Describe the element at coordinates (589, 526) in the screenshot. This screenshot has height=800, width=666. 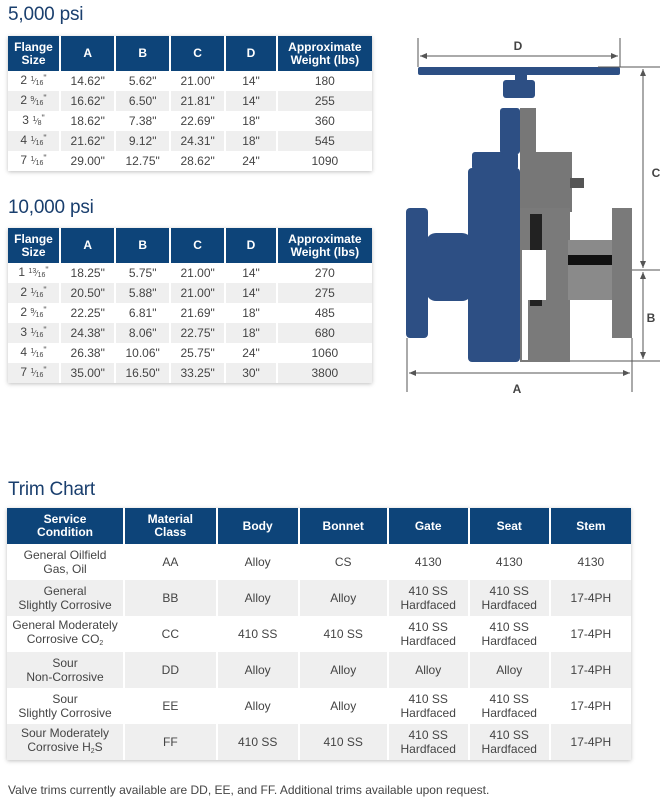
I see `column-header: Stem` at that location.